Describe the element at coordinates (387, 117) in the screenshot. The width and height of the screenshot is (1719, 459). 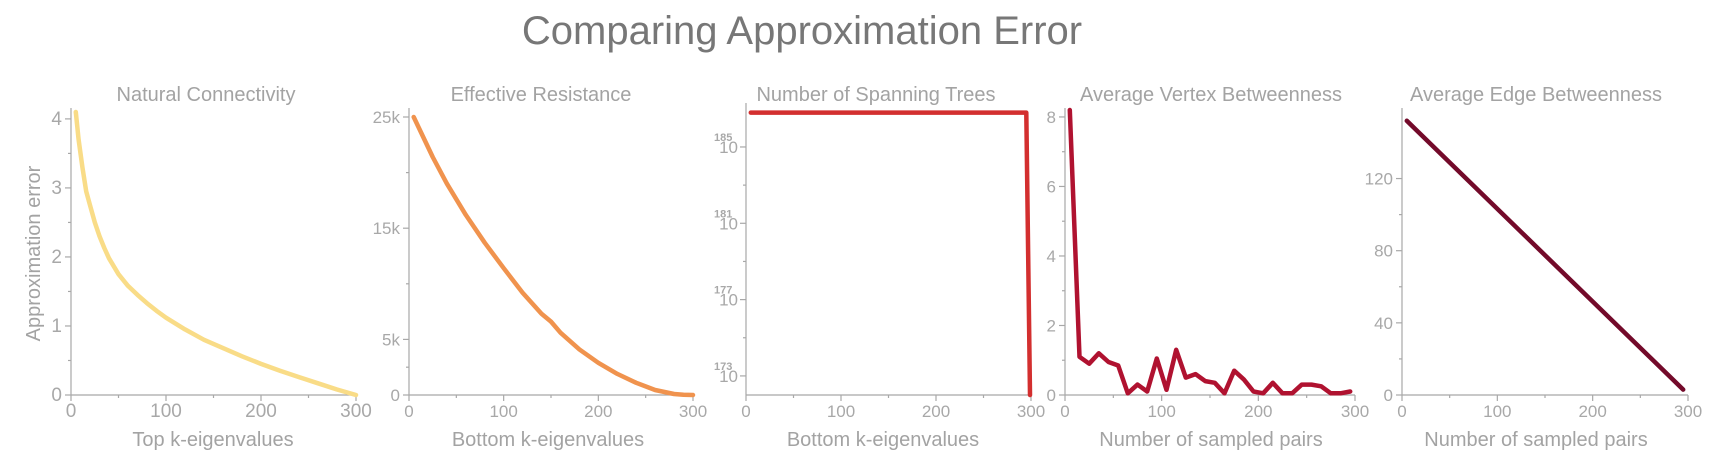
I see `y-tick-label: 25k` at that location.